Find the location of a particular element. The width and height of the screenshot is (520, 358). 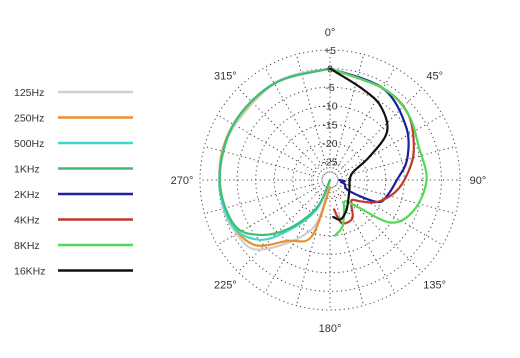

series-line-8khz is located at coordinates (378, 152).